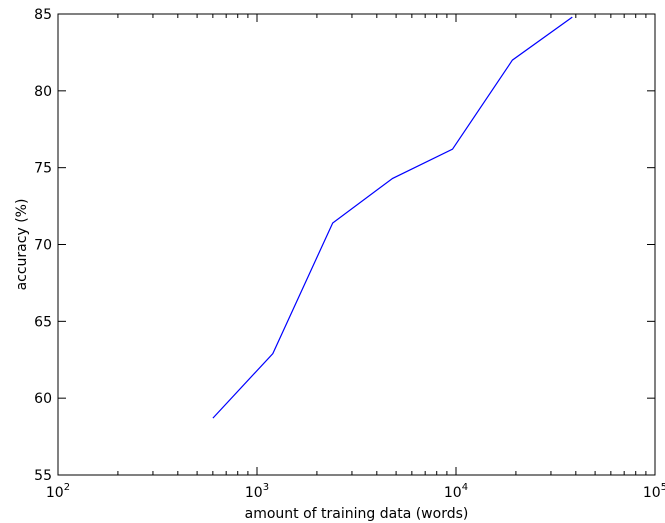 The height and width of the screenshot is (523, 665). I want to click on x-tick-label: 10⁵, so click(654, 491).